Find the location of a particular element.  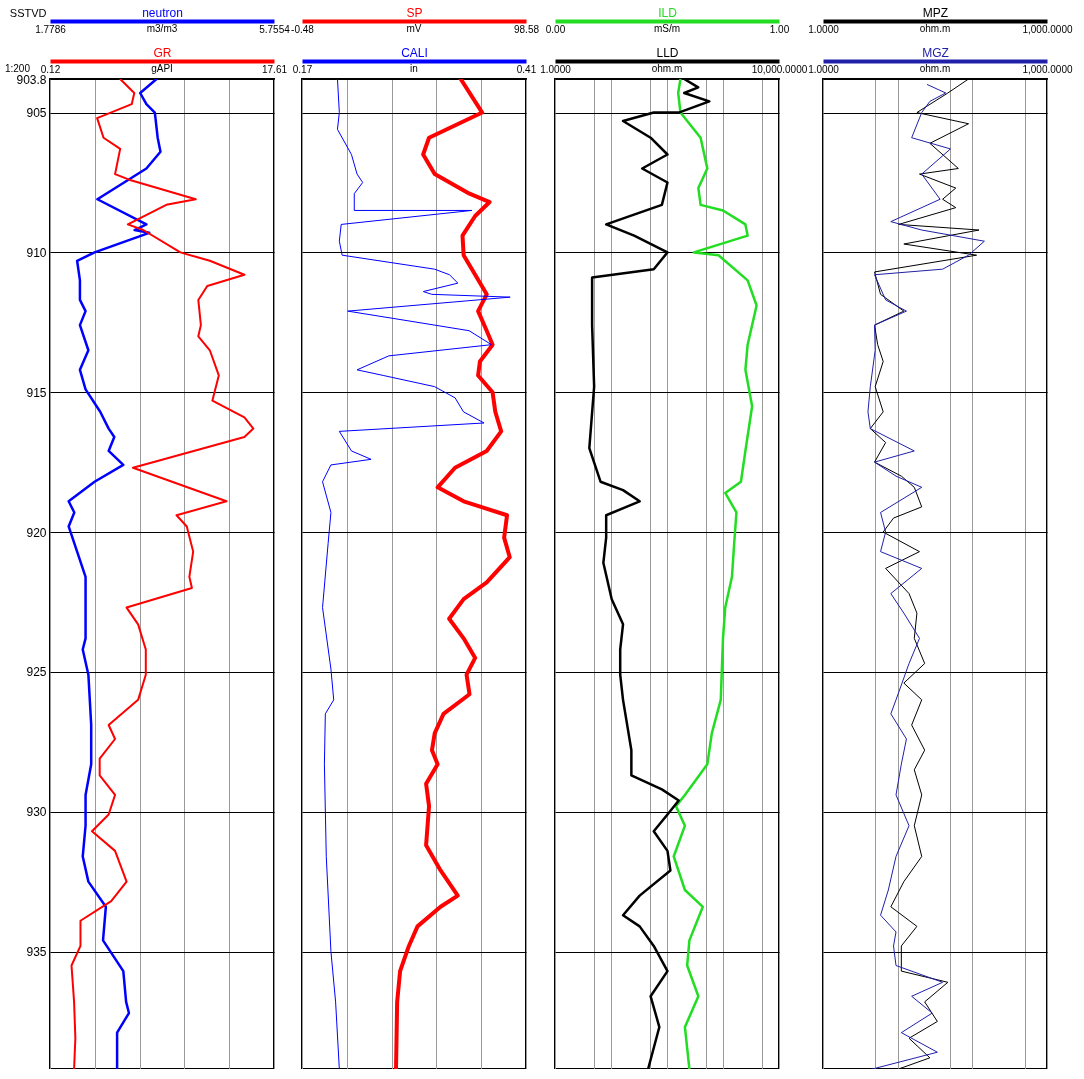

x-tick-label: 1,000.0000 is located at coordinates (1047, 69).